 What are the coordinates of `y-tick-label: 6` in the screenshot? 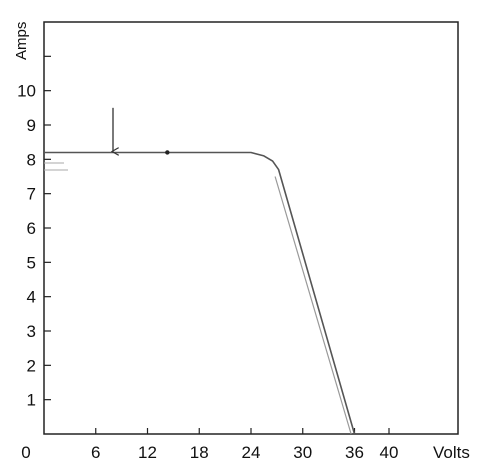 It's located at (31, 228).